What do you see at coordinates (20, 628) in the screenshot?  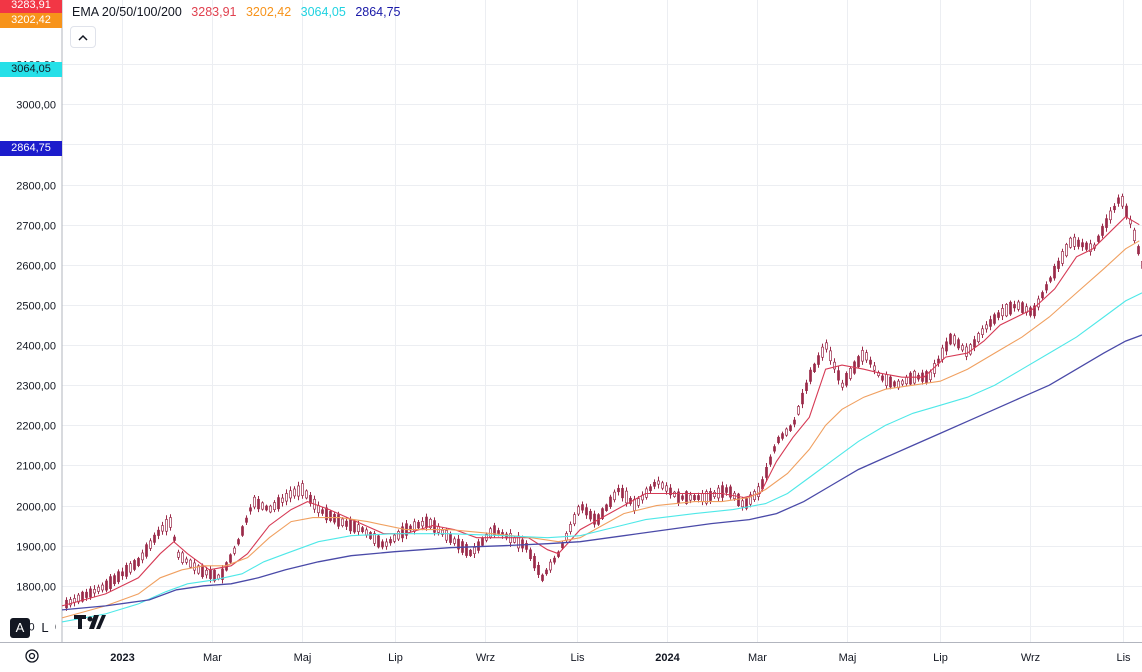 I see `auto-scale-button: A` at bounding box center [20, 628].